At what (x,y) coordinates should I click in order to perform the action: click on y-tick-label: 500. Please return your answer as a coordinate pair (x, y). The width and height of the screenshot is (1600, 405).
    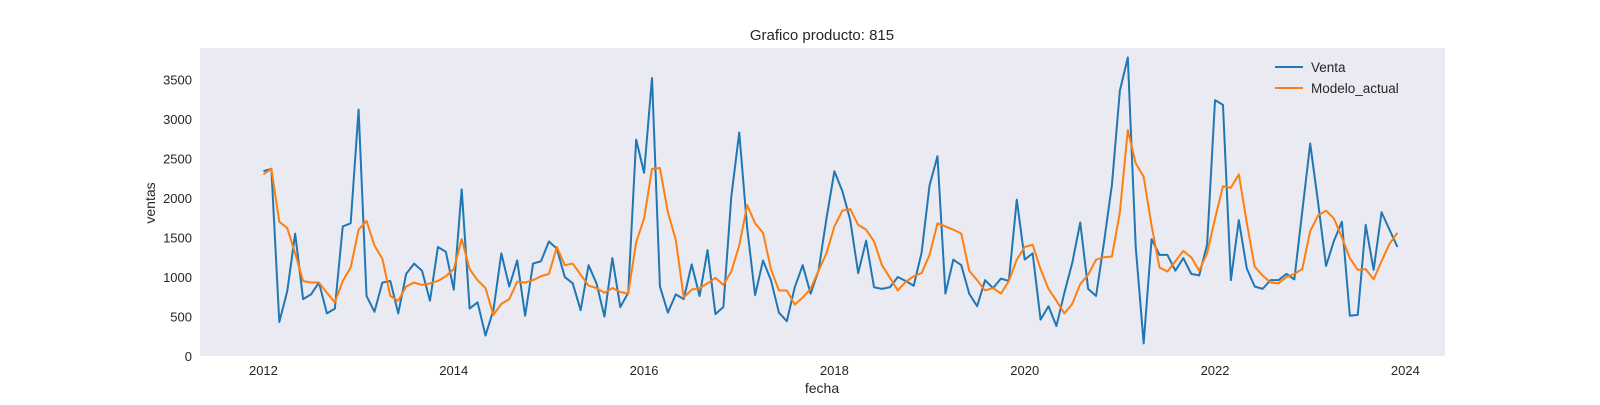
    Looking at the image, I should click on (181, 317).